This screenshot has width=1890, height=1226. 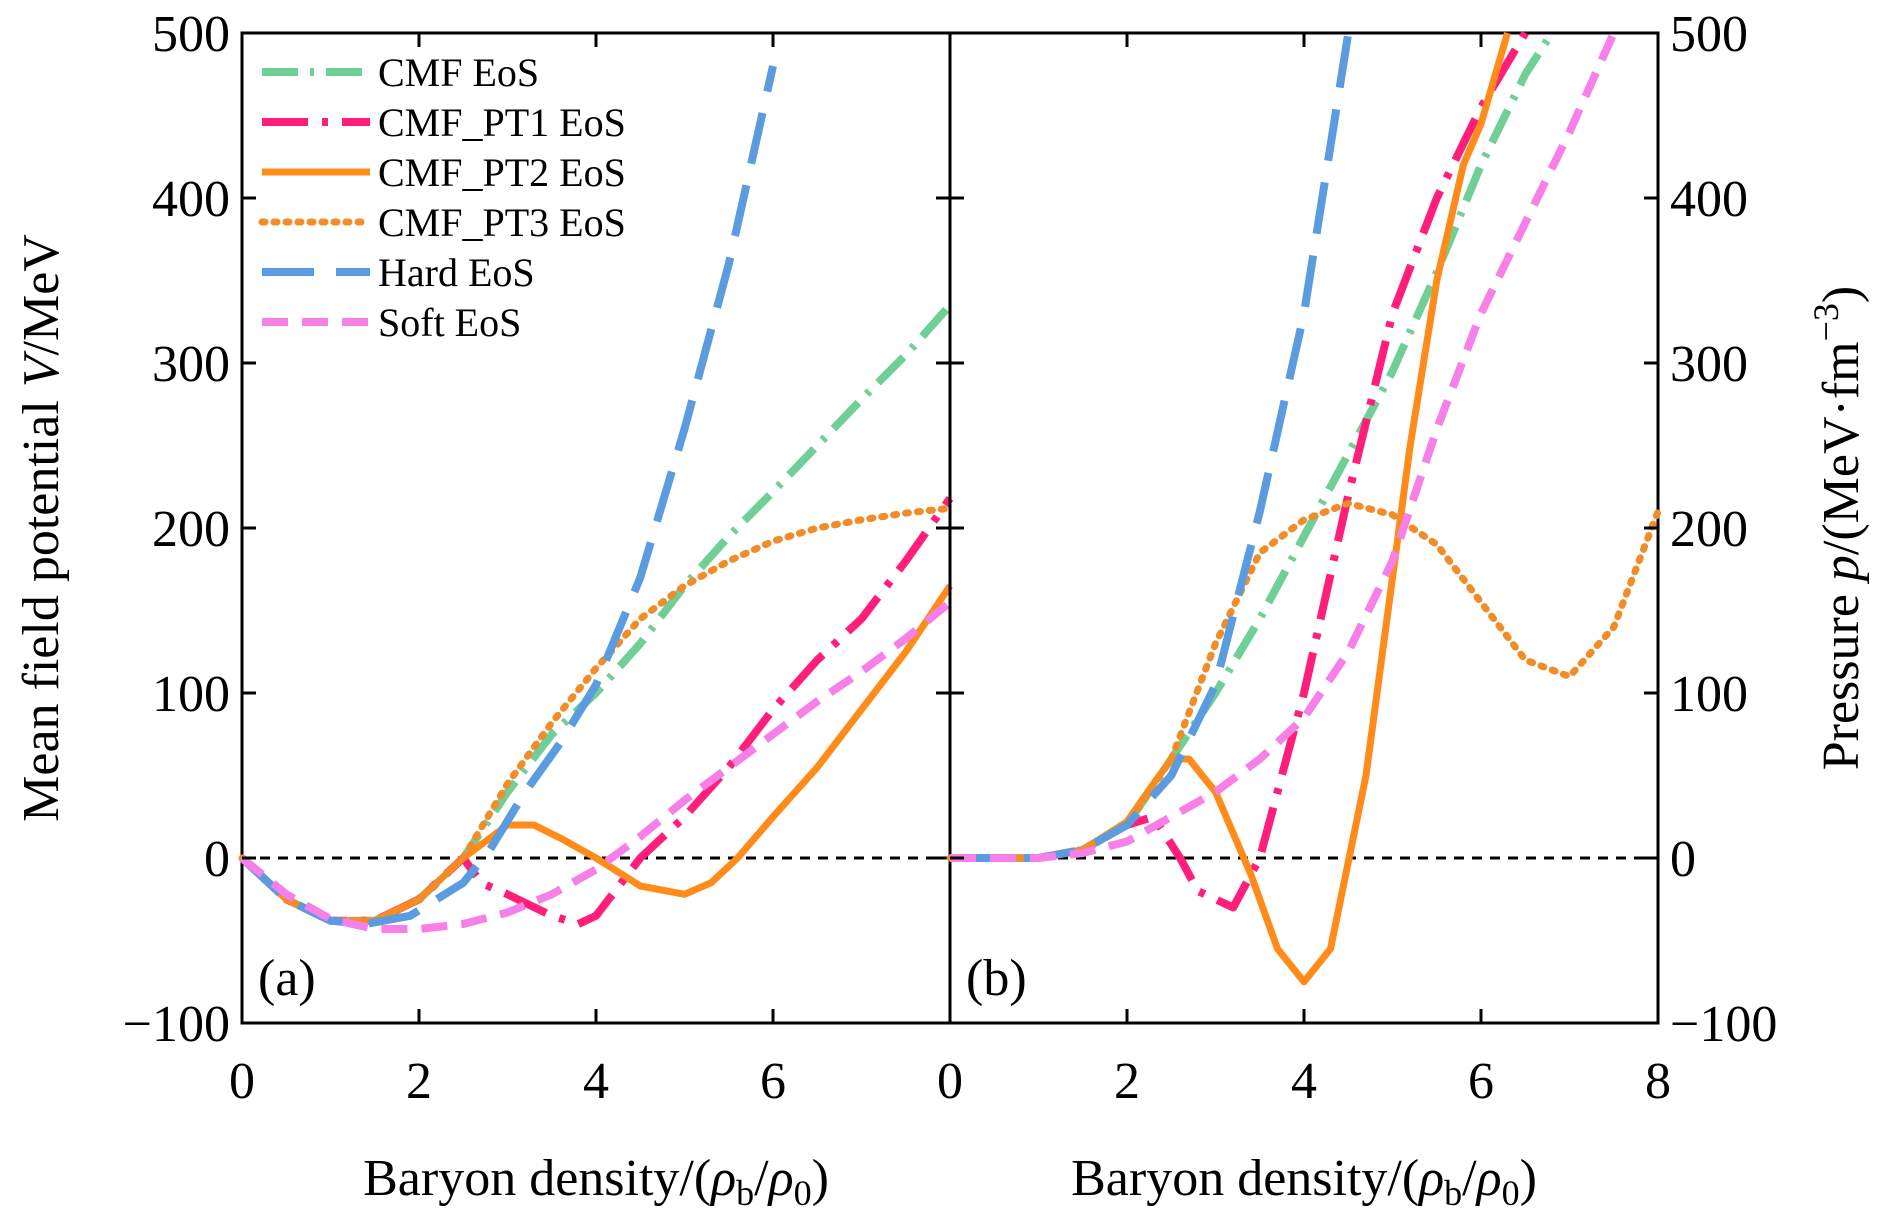 What do you see at coordinates (456, 272) in the screenshot?
I see `legend-label: Hard EoS` at bounding box center [456, 272].